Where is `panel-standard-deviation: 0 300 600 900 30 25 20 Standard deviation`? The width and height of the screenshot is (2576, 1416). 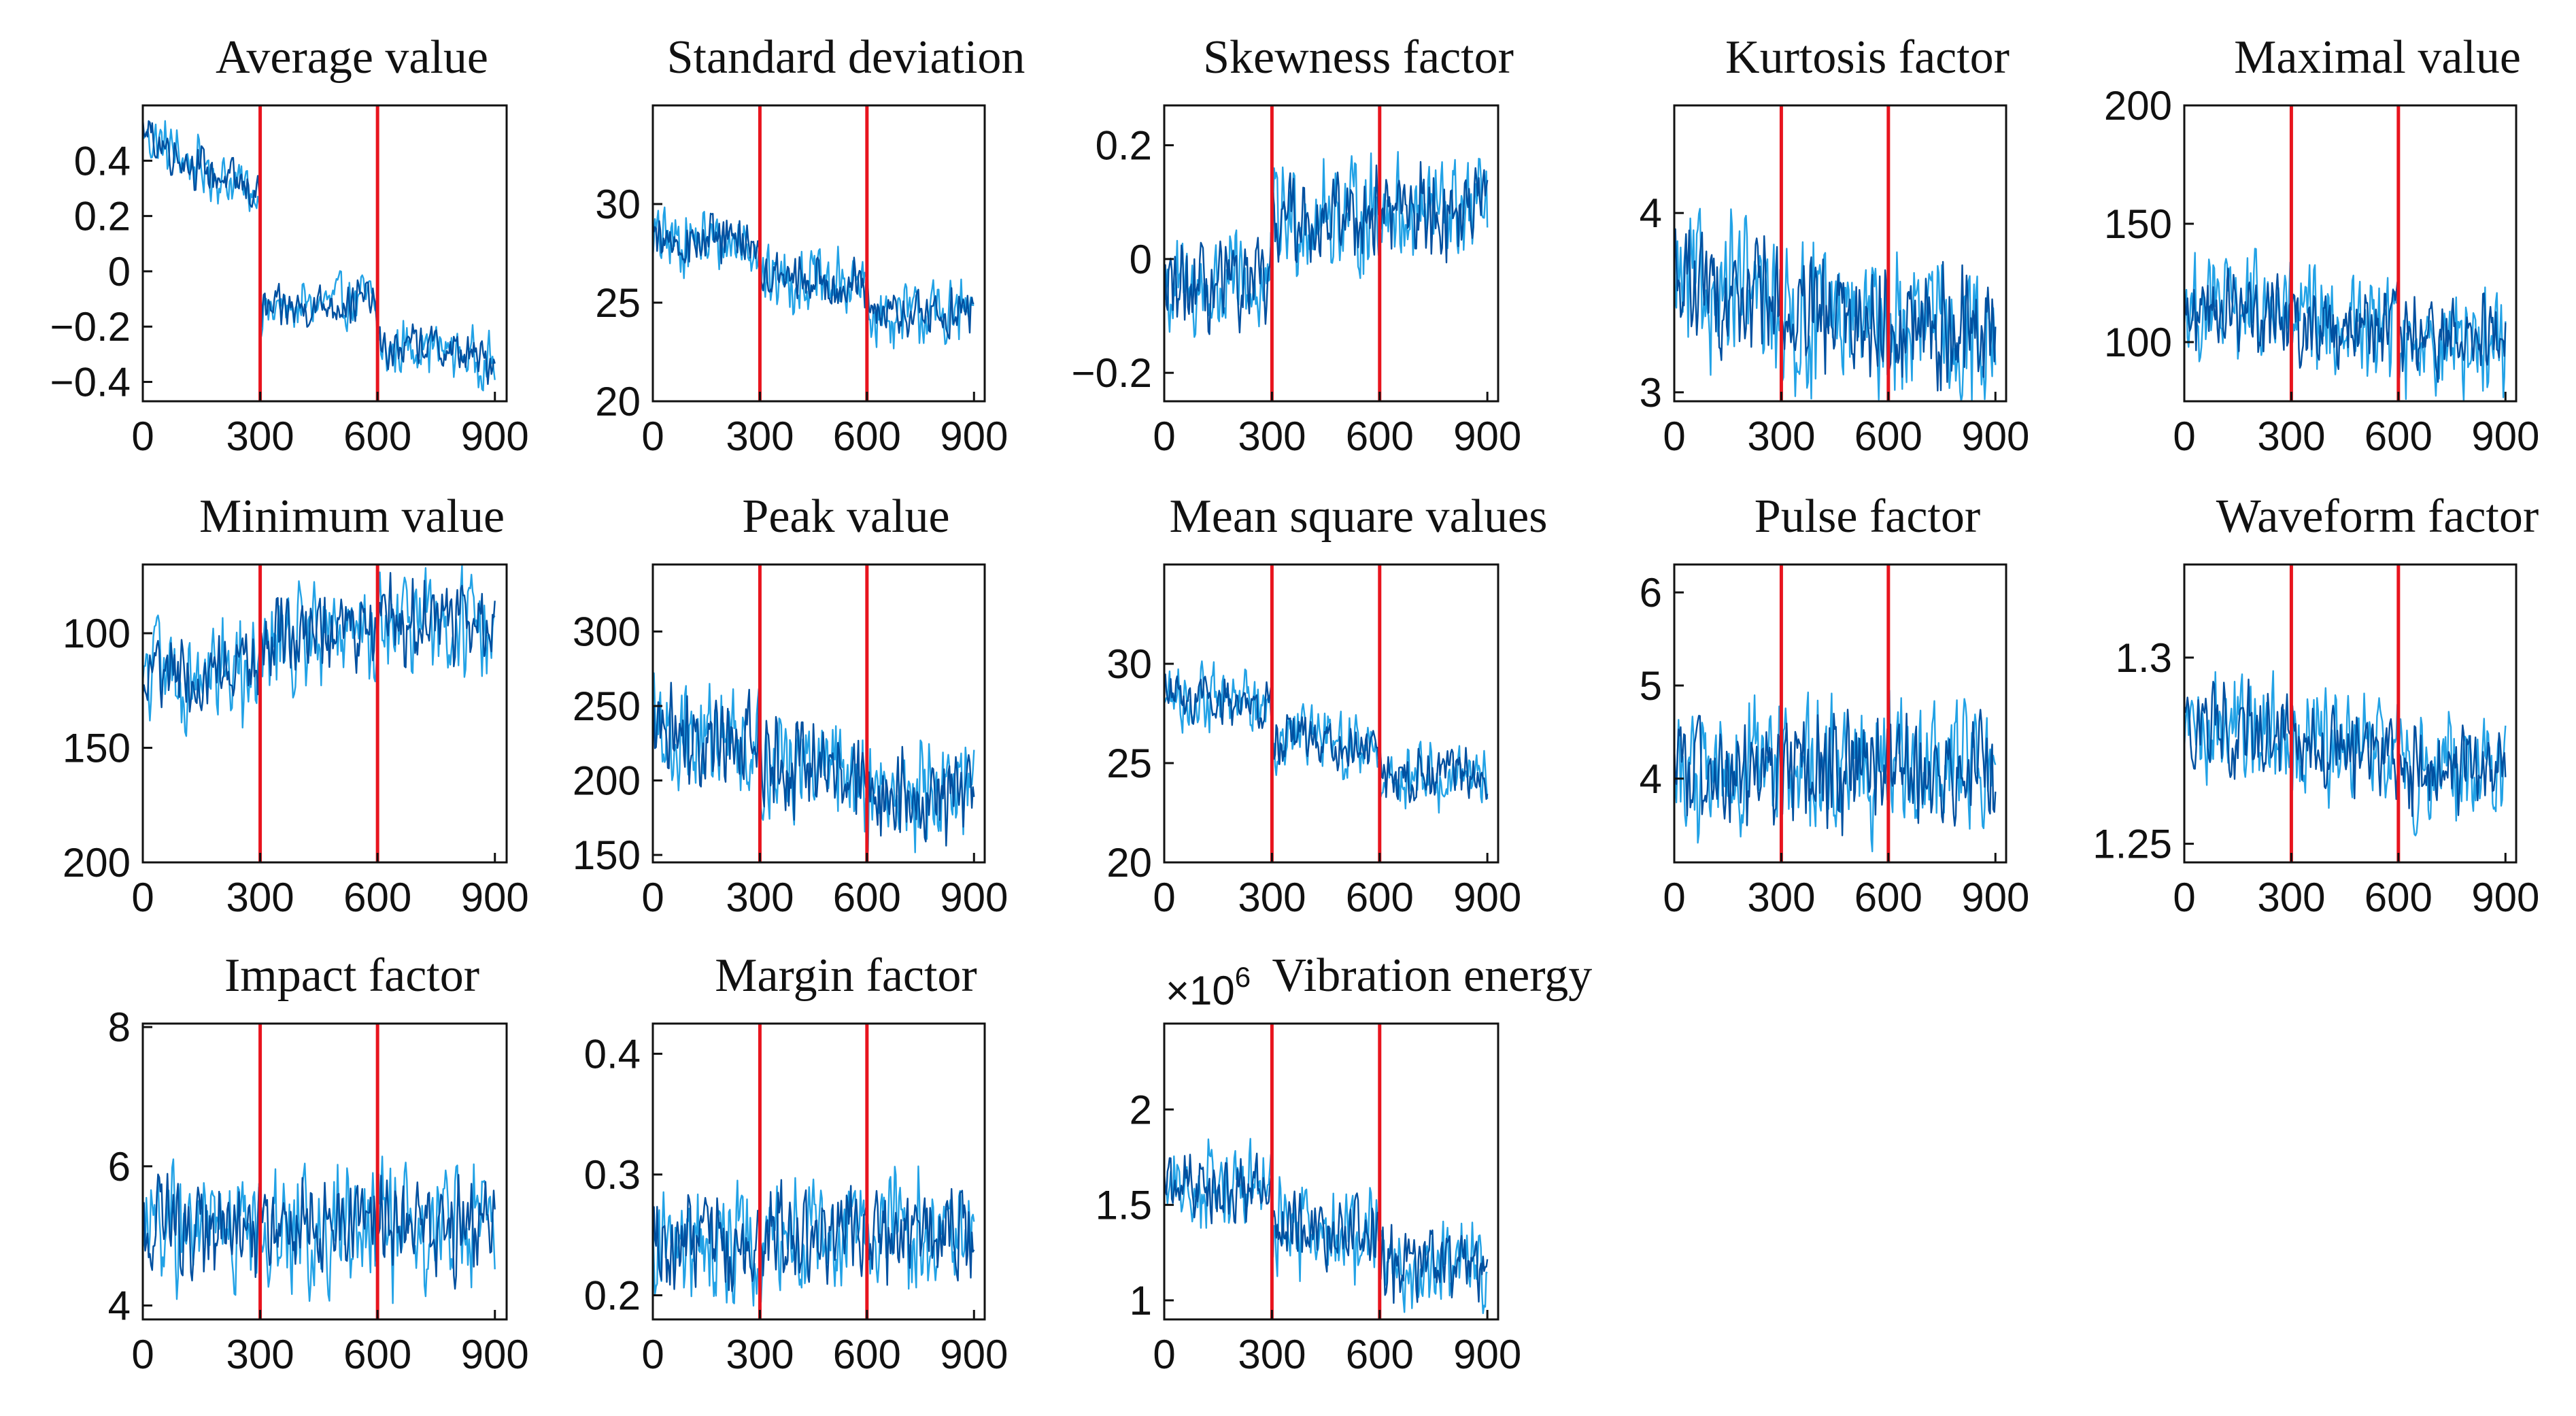
panel-standard-deviation: 0 300 600 900 30 25 20 Standard deviation is located at coordinates (810, 245).